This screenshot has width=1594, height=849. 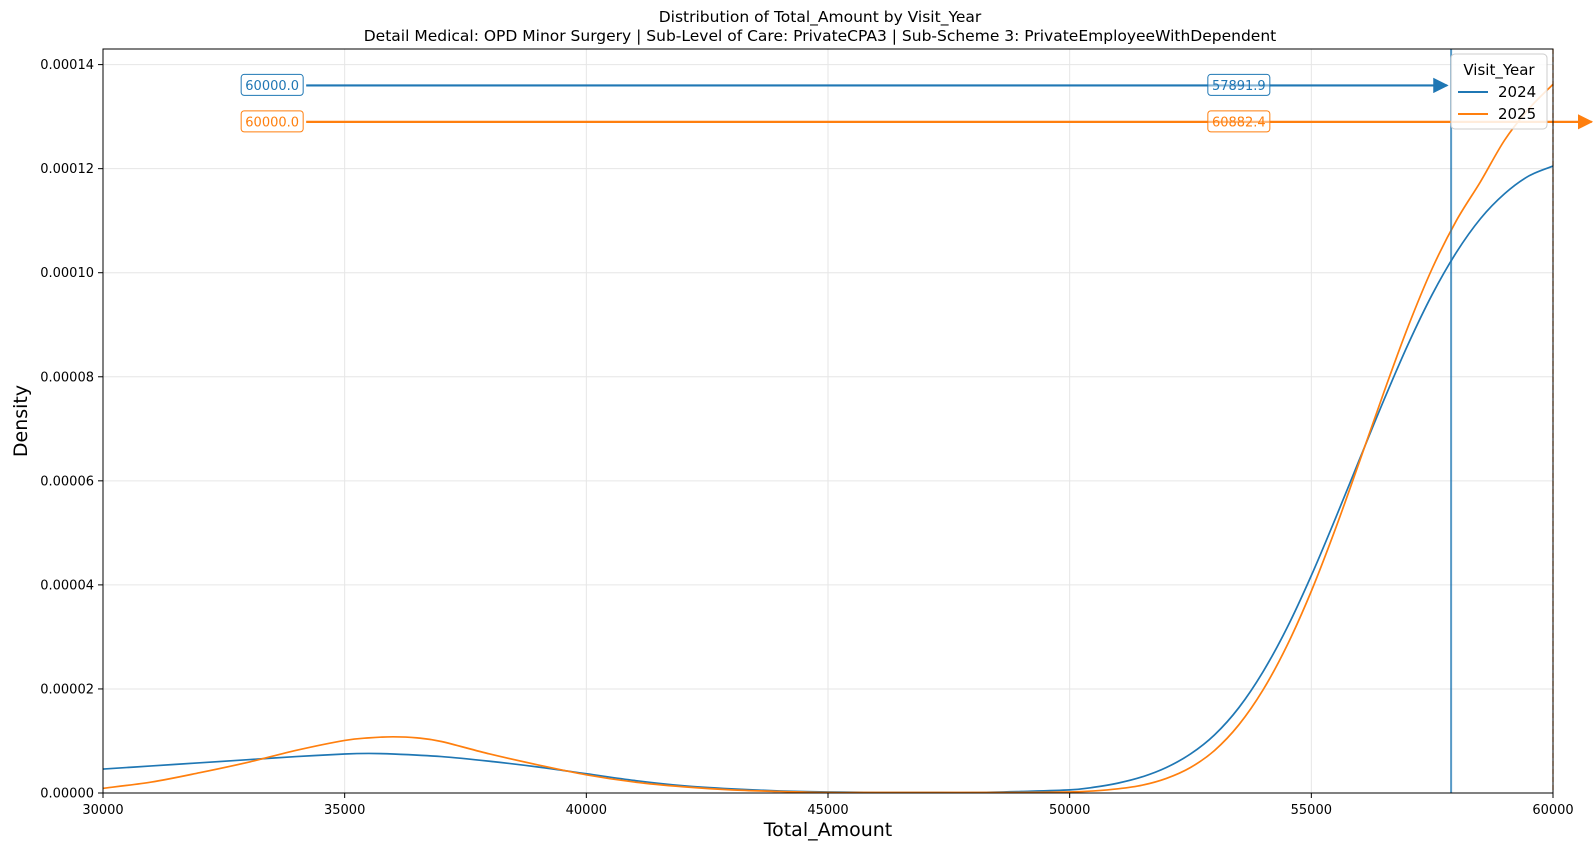 What do you see at coordinates (827, 810) in the screenshot?
I see `x-tick-label: 45000` at bounding box center [827, 810].